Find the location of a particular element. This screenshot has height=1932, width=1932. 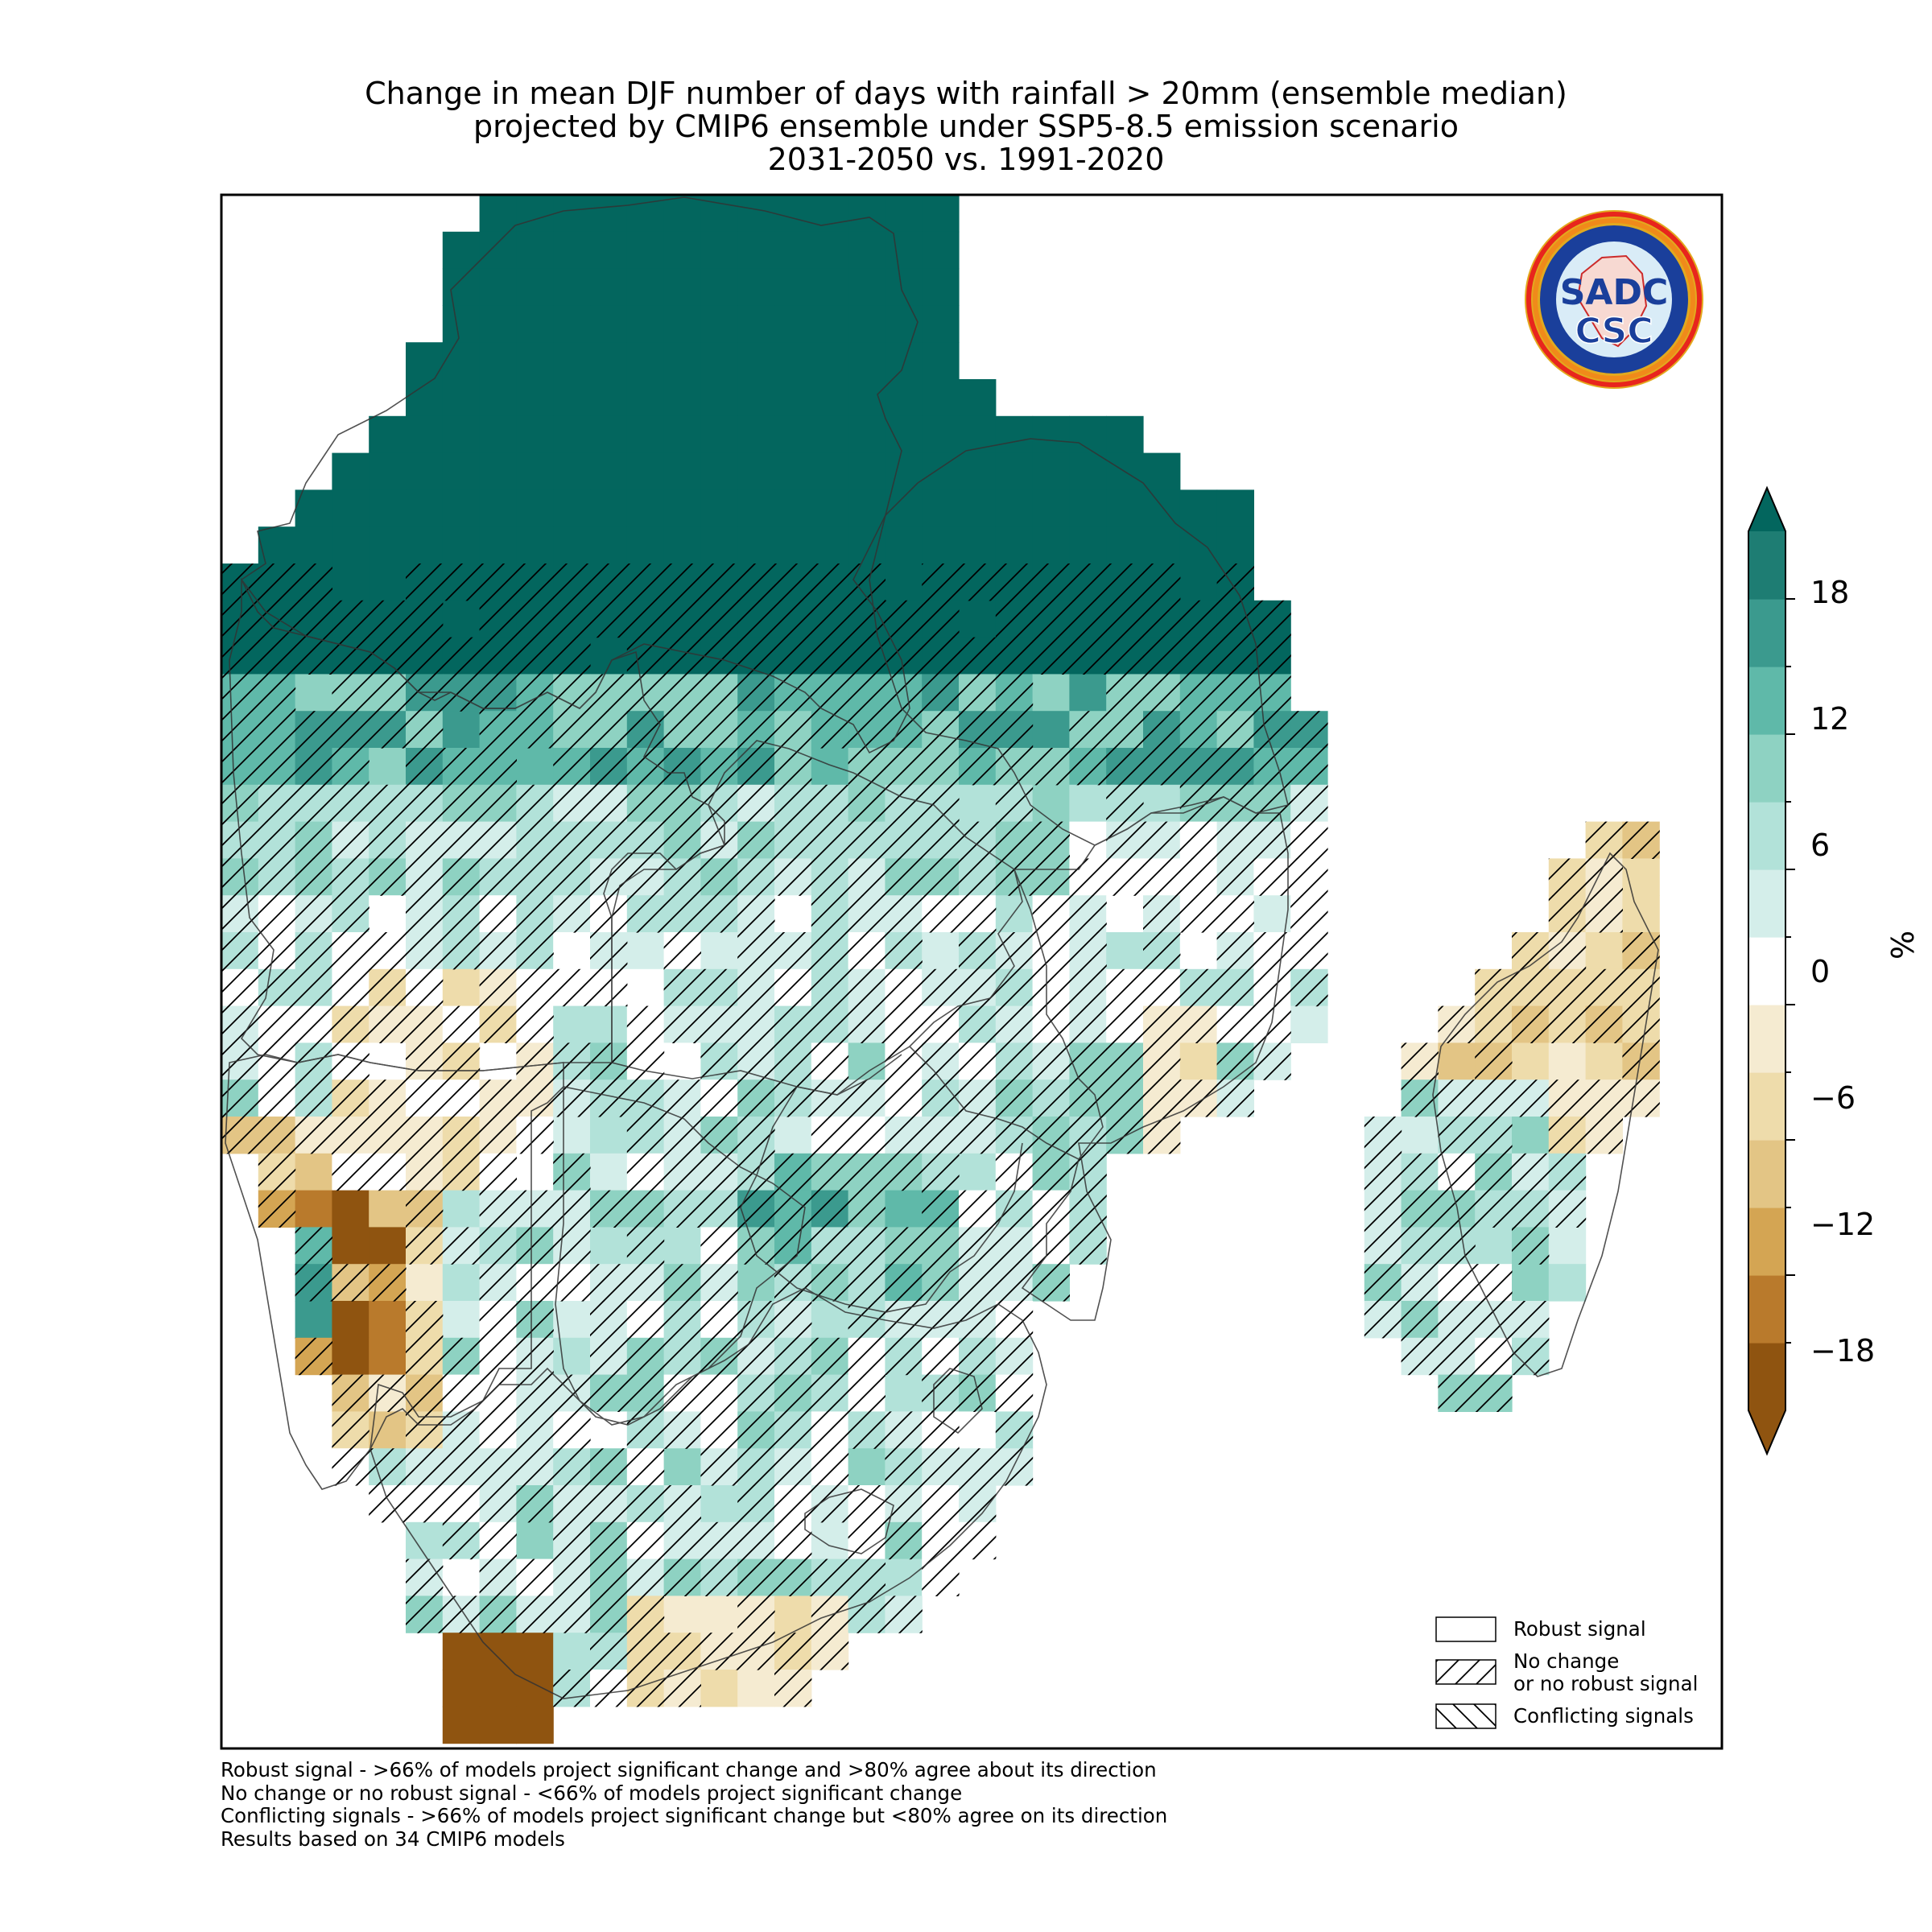

colorbar-tick-label: −18 is located at coordinates (1843, 1350).